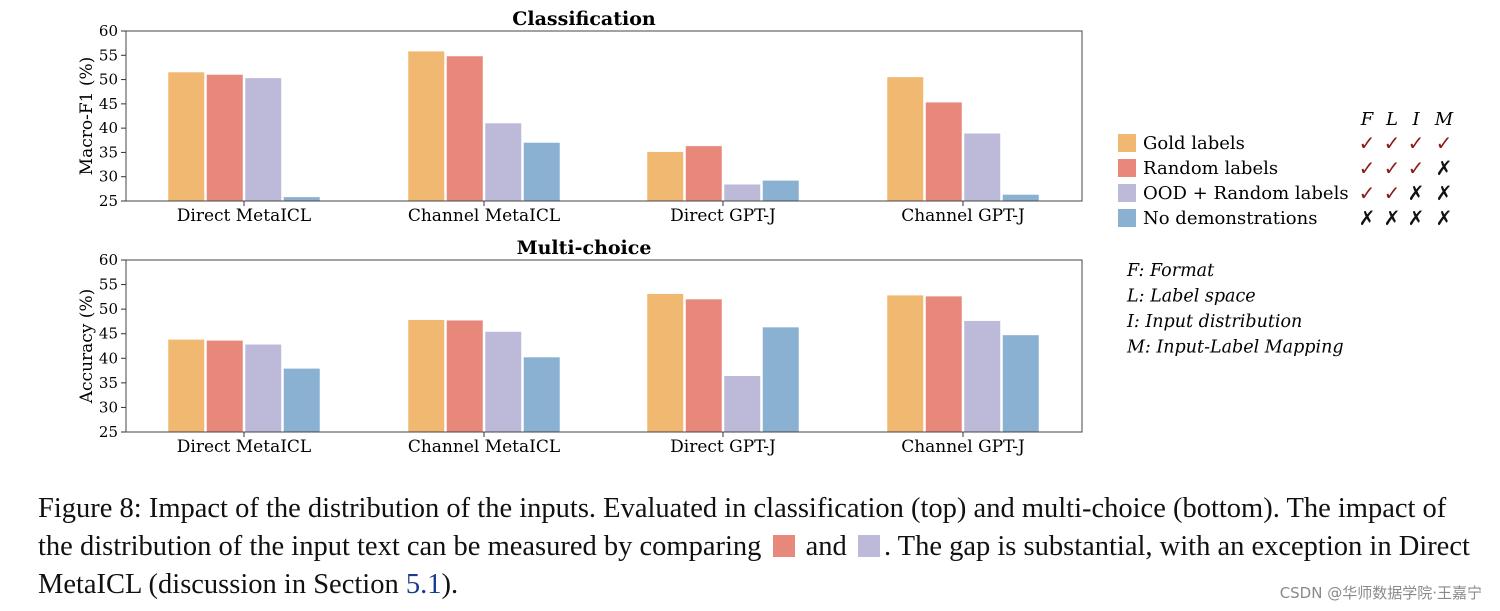 The height and width of the screenshot is (611, 1500). I want to click on bar-random-labels-direct-gpt-j, so click(703, 173).